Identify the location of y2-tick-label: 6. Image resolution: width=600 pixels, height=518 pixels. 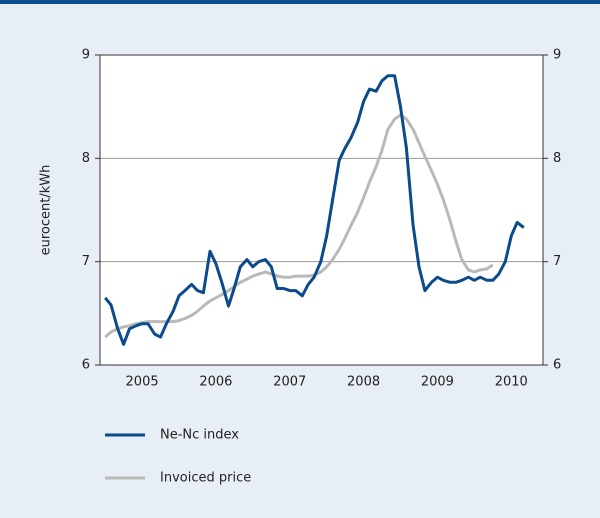
(557, 365).